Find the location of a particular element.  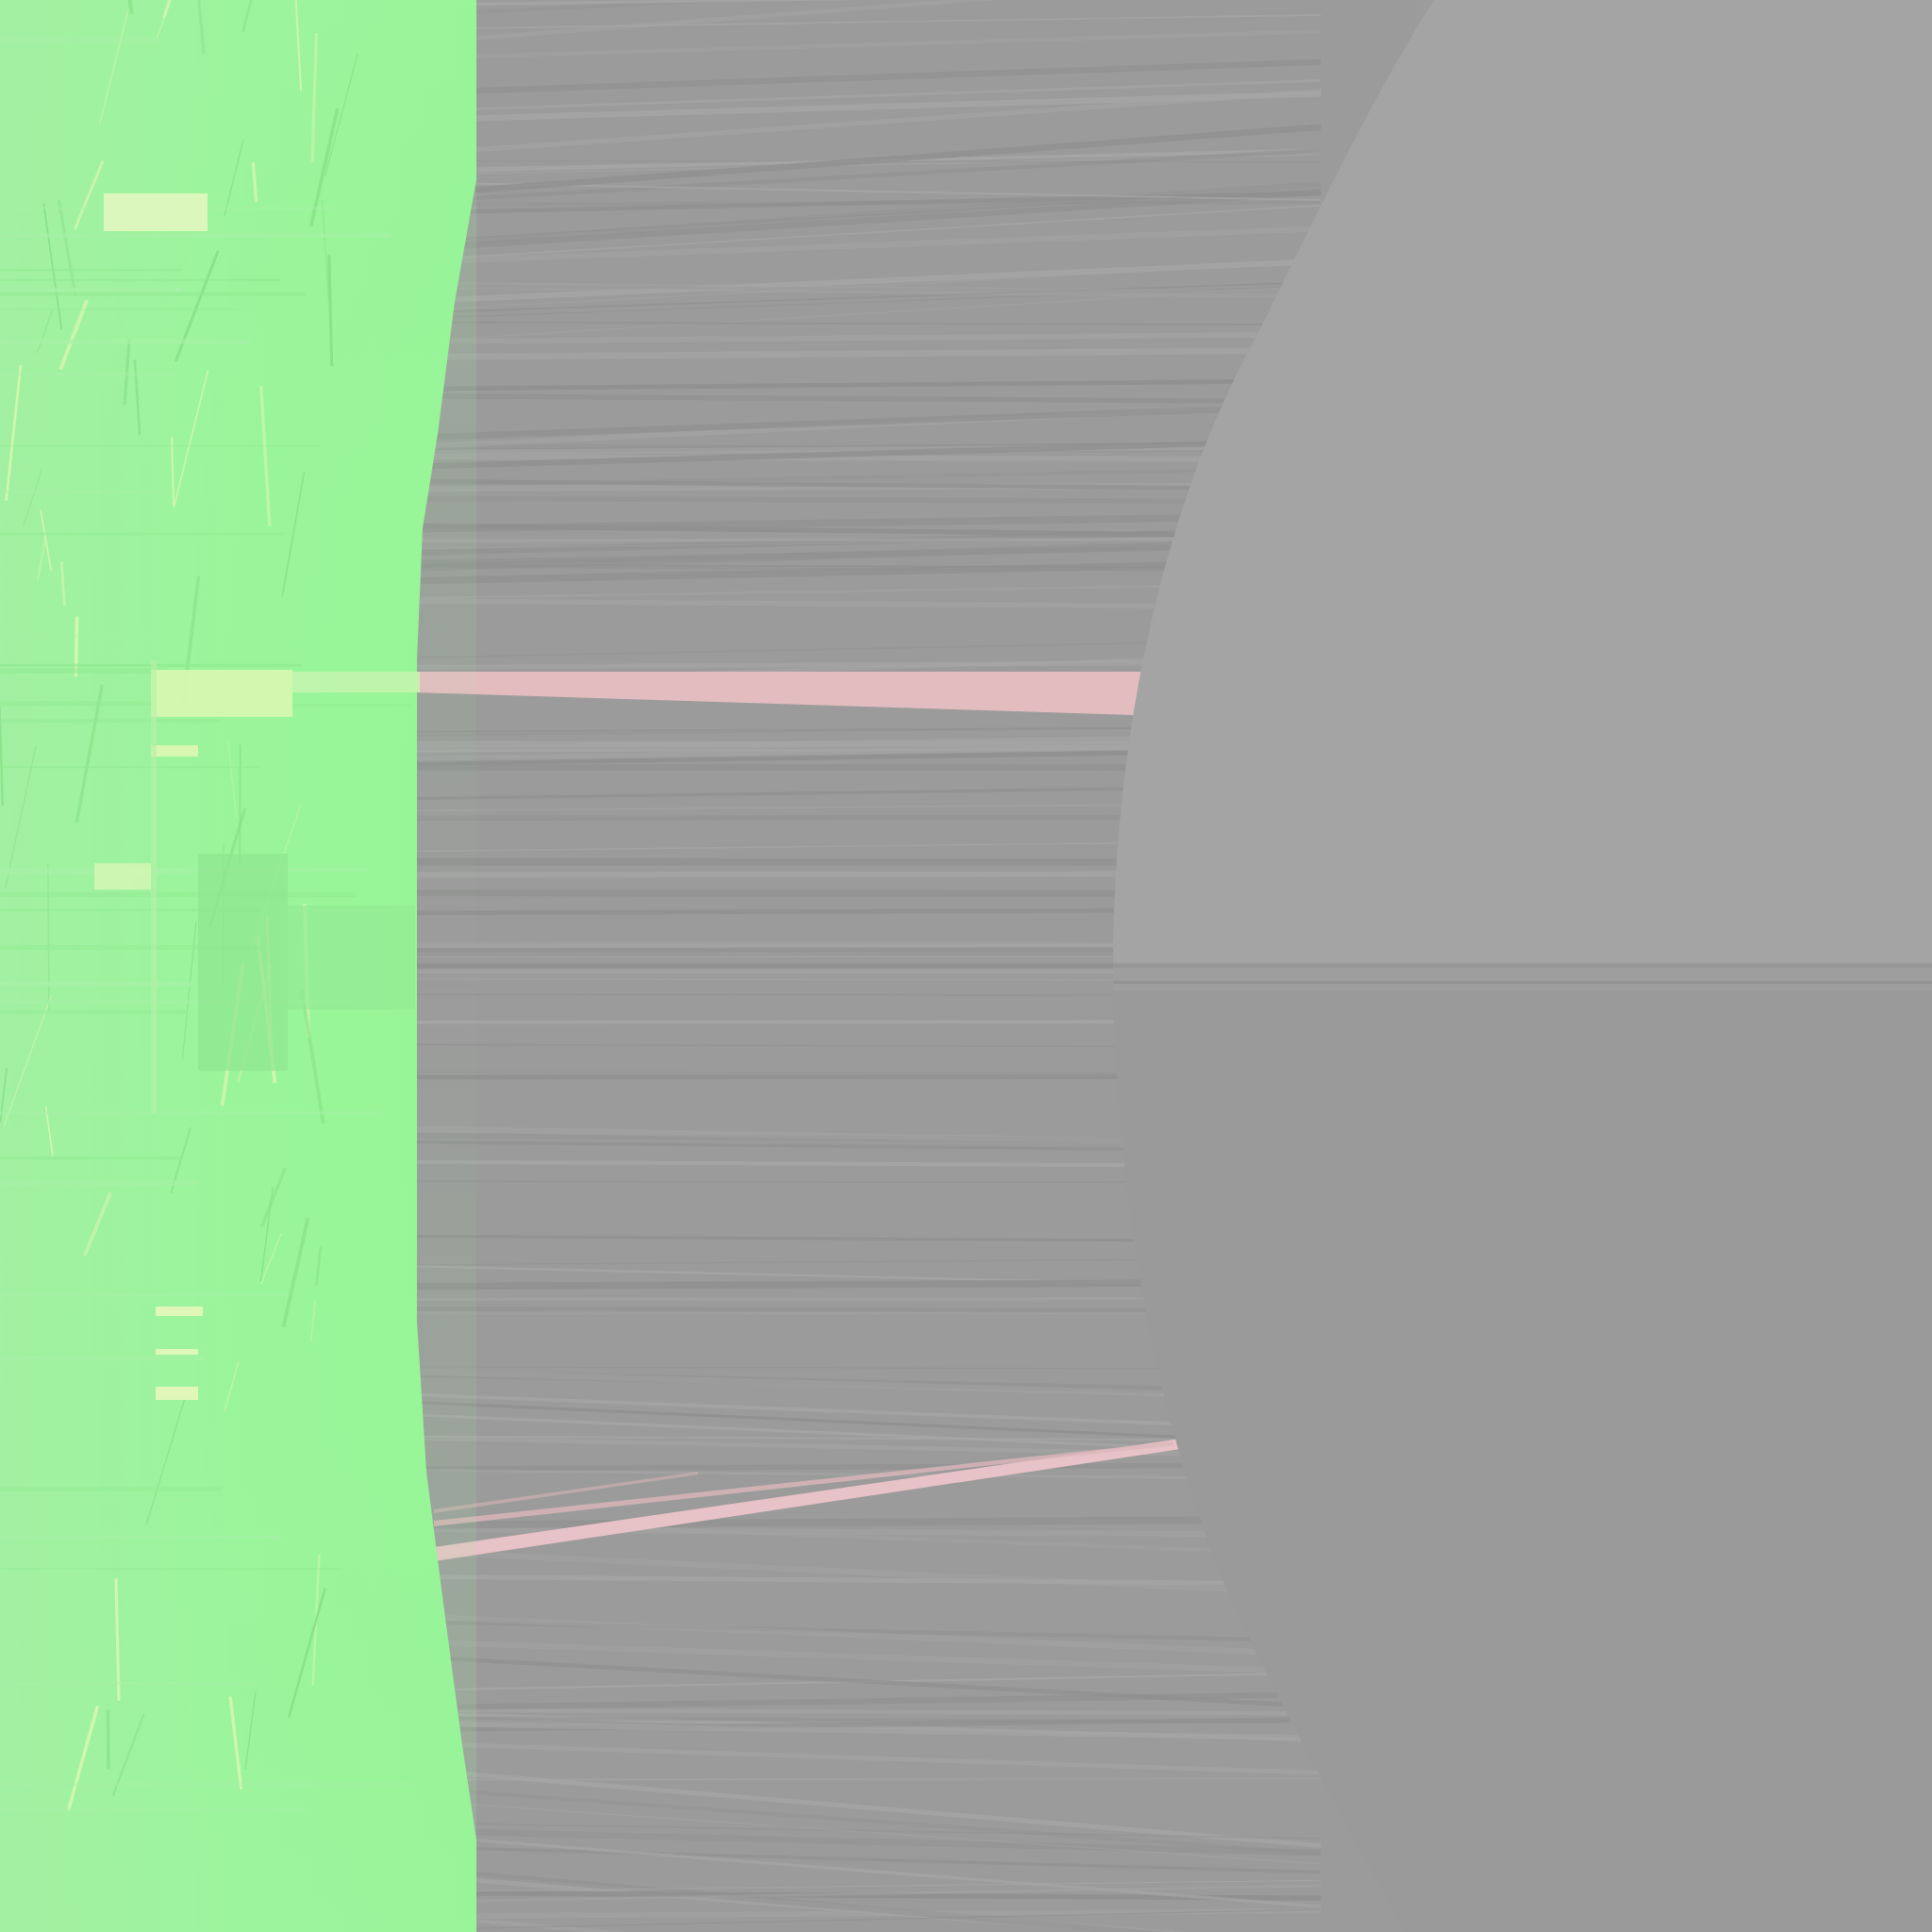

grass-edge is located at coordinates (154, 887).